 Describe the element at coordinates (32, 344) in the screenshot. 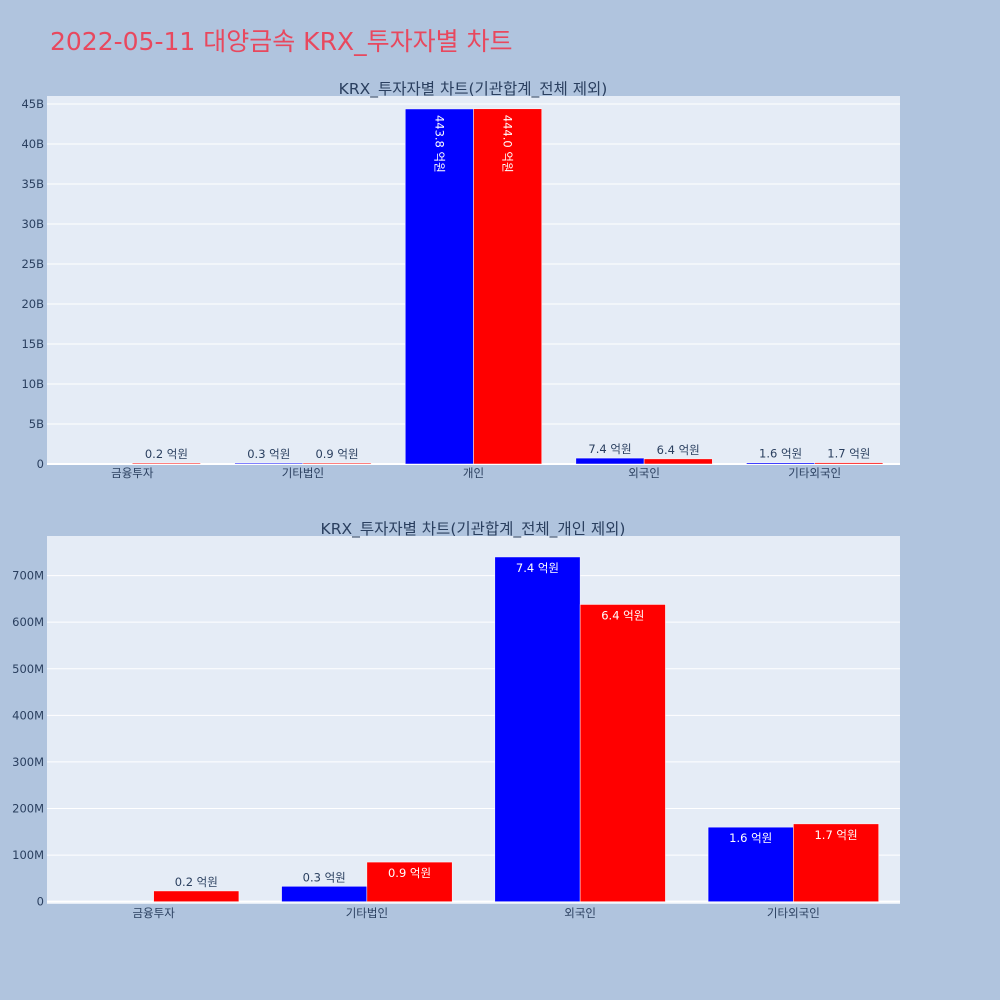

I see `y-tick-label: 15B` at that location.